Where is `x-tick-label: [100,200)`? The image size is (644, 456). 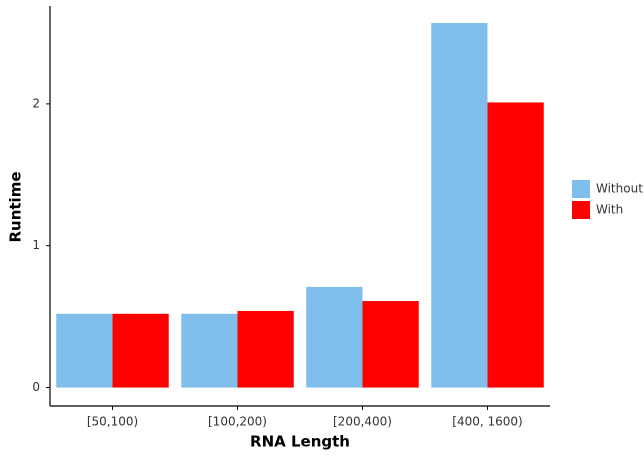 x-tick-label: [100,200) is located at coordinates (237, 422).